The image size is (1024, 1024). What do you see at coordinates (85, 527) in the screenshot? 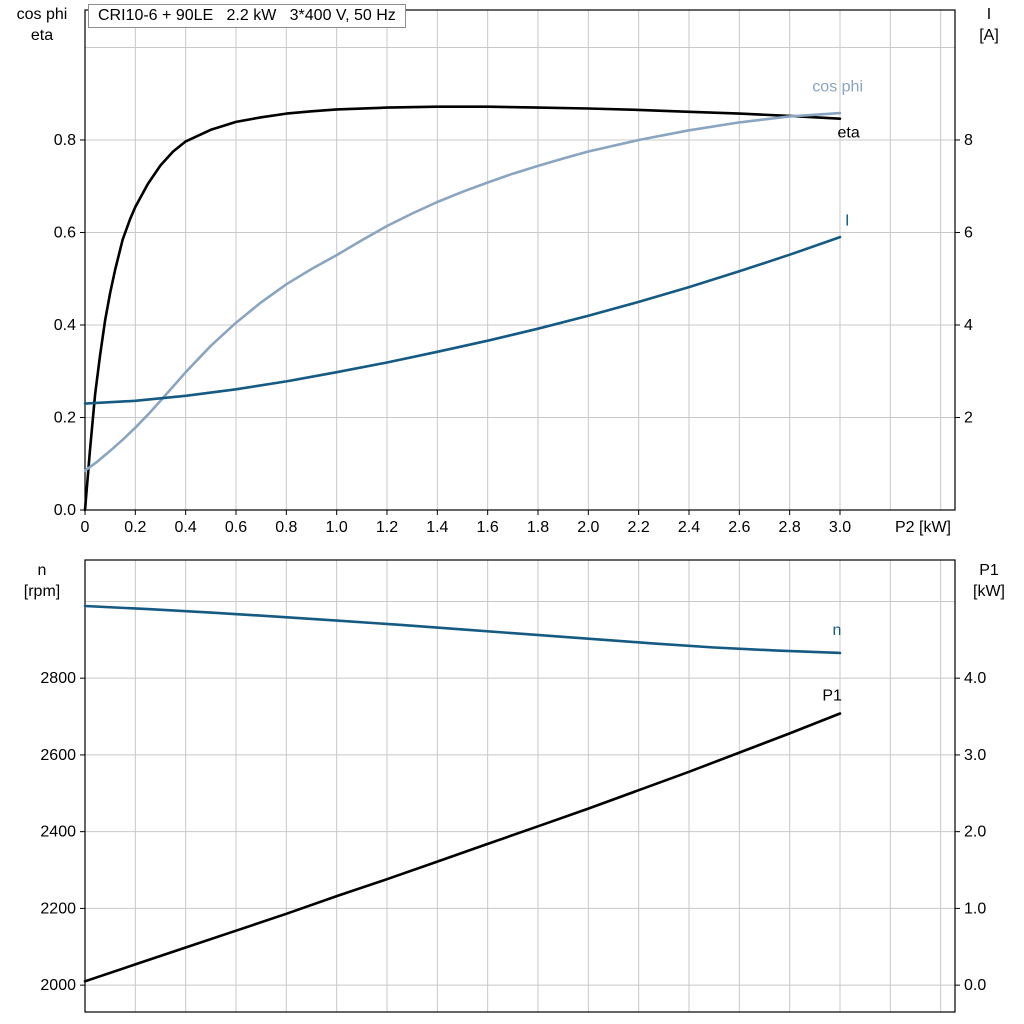
I see `x-tick-label: 0` at bounding box center [85, 527].